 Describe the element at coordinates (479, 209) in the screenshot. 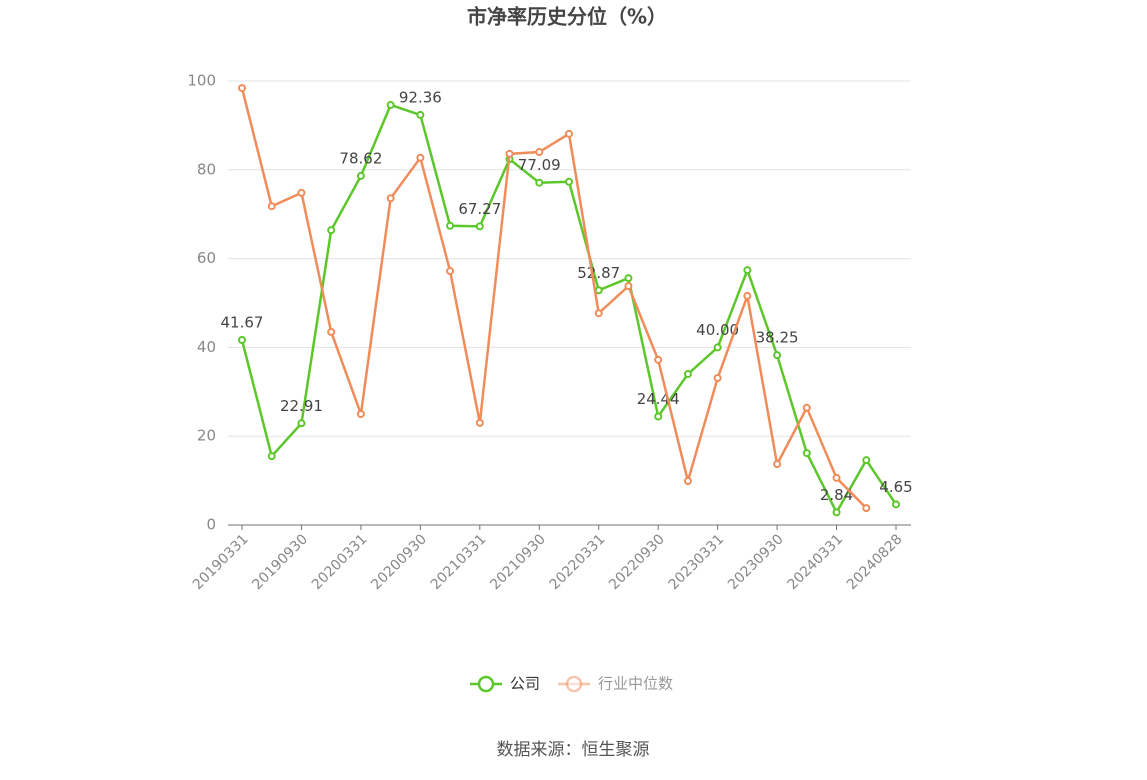

I see `data-label: 67.27` at that location.